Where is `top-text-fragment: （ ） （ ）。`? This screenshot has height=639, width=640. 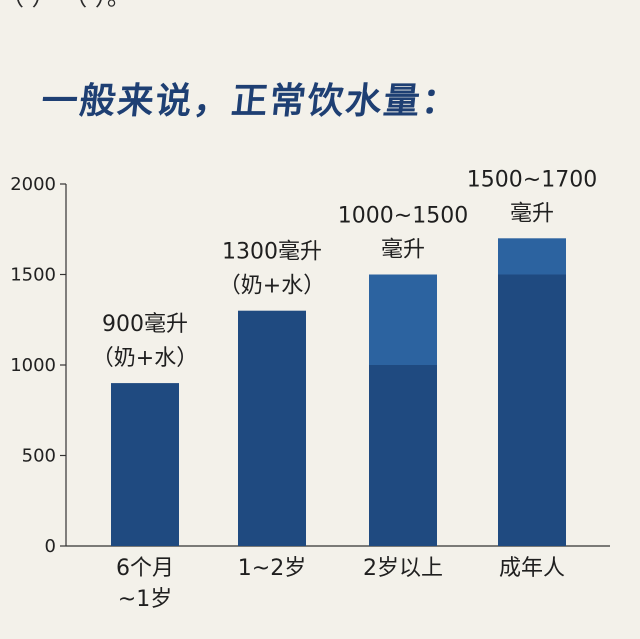
top-text-fragment: （ ） （ ）。 is located at coordinates (320, 6).